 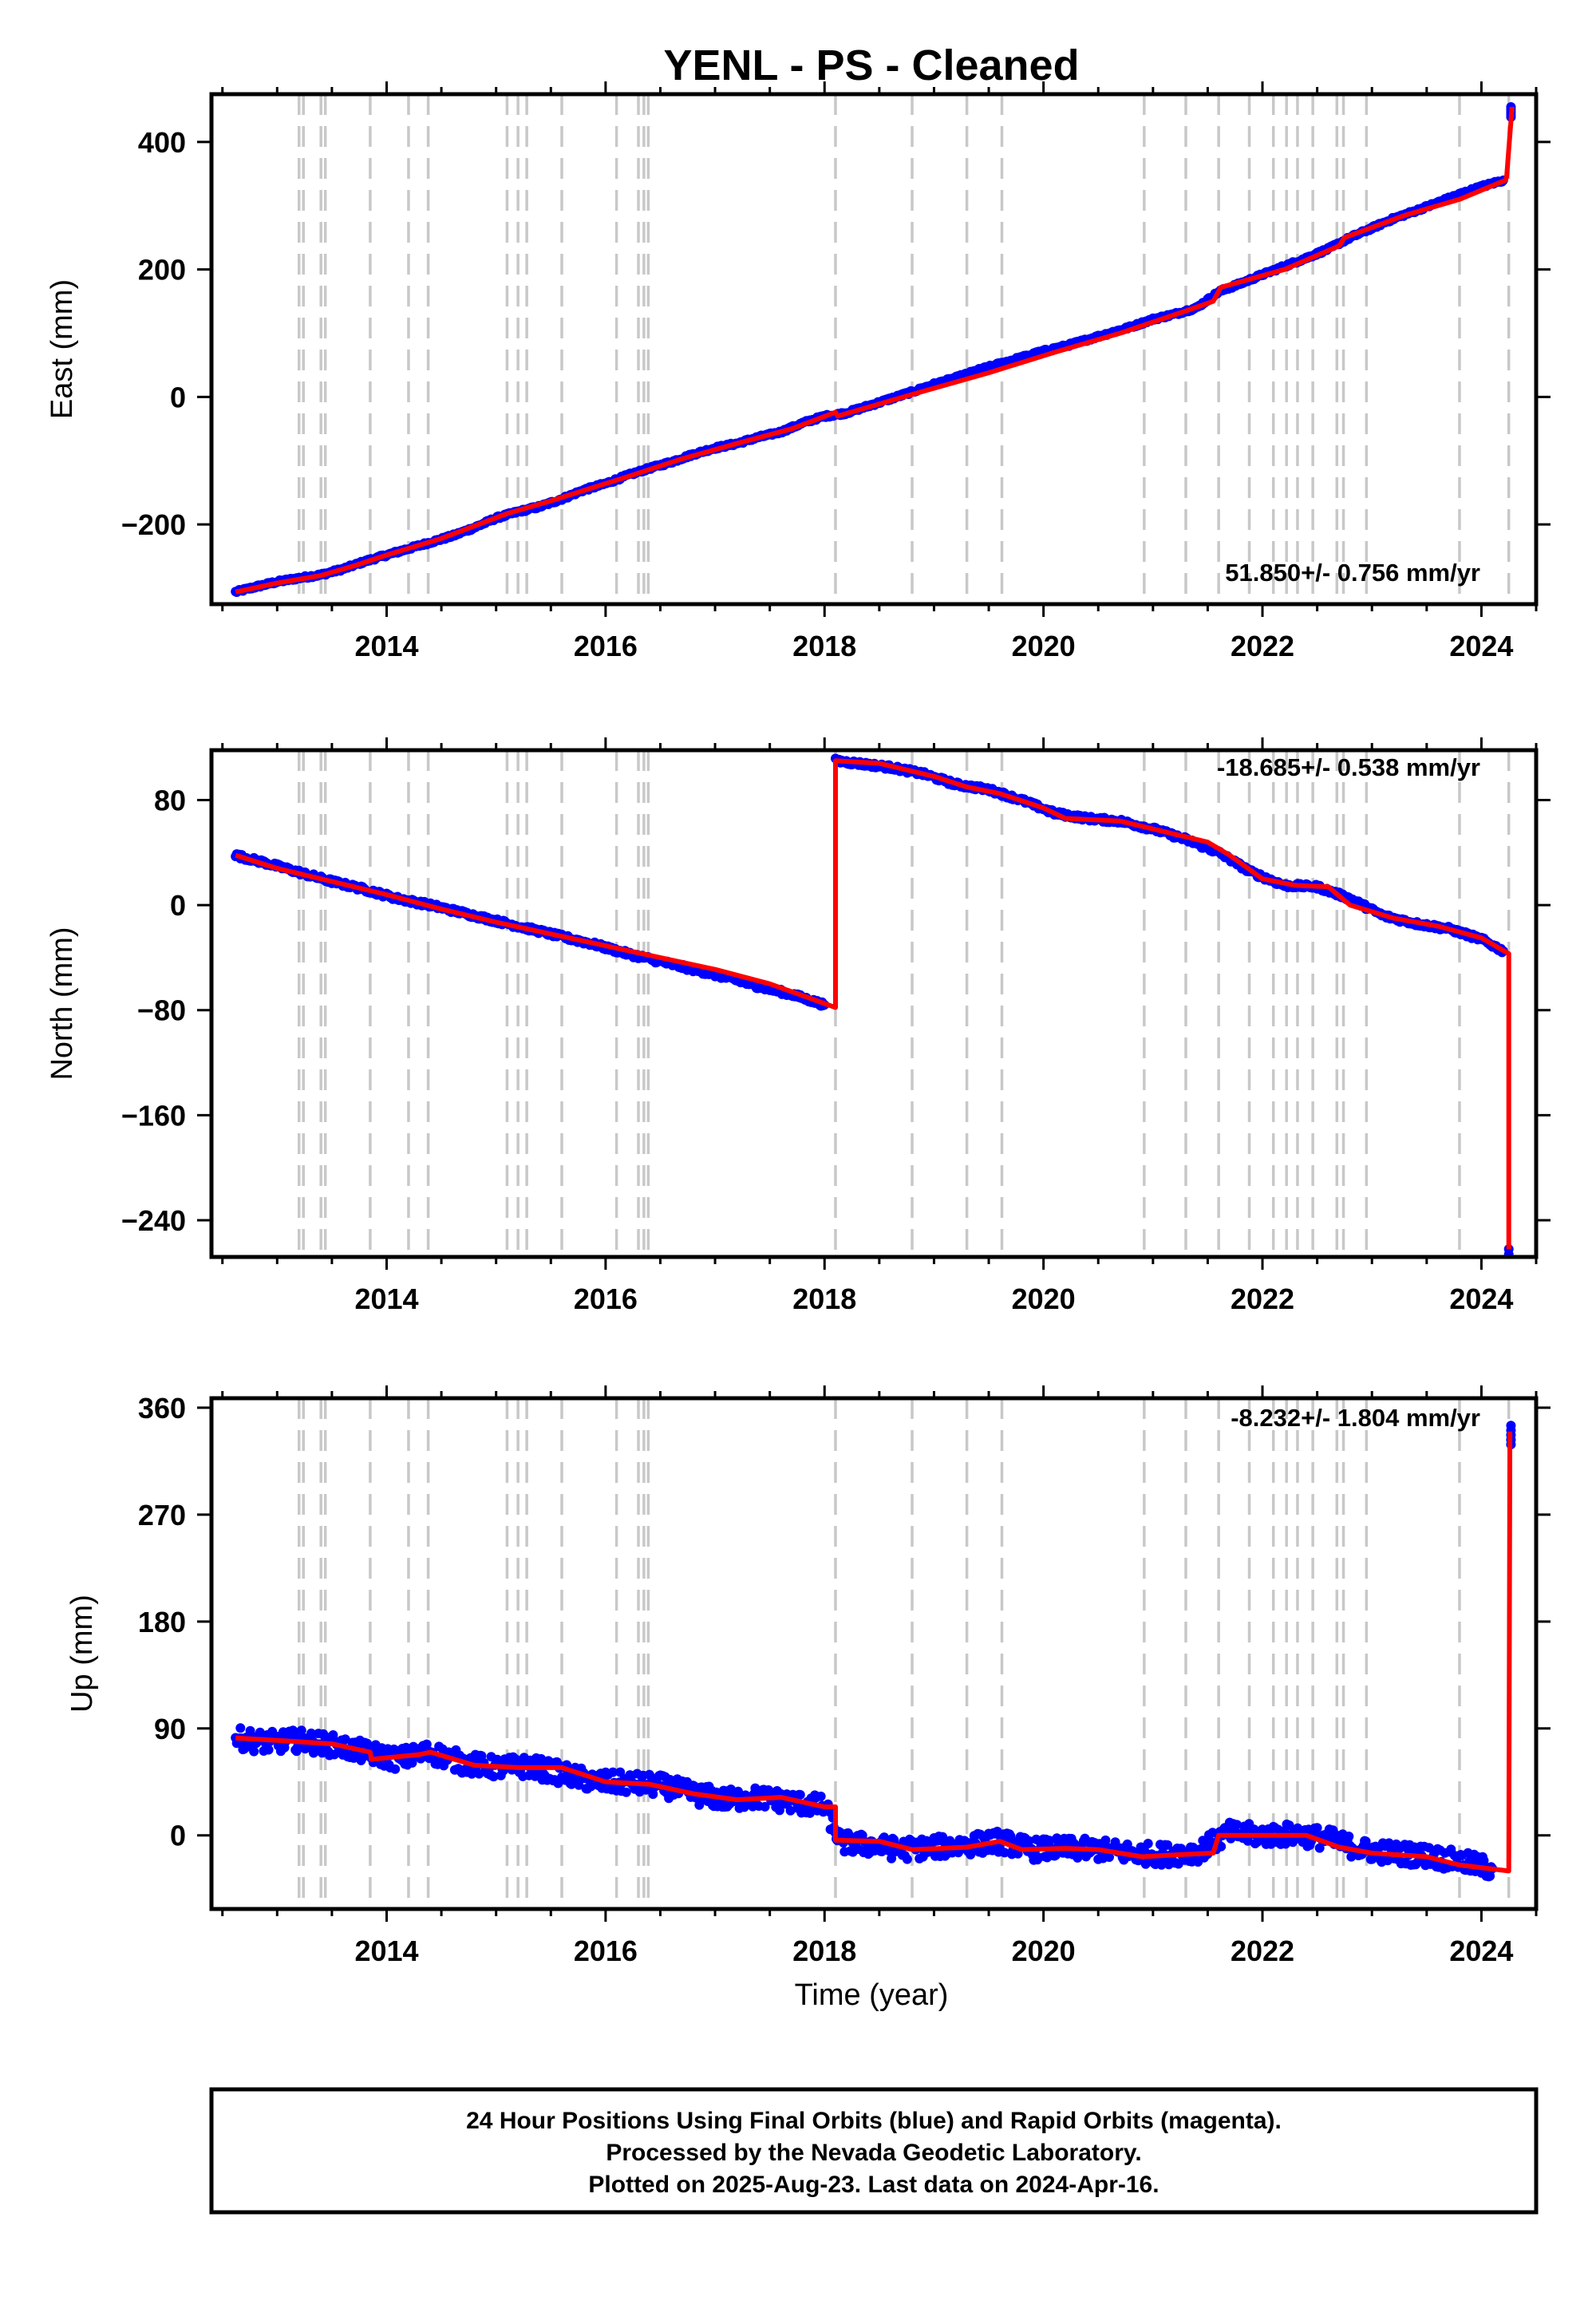 What do you see at coordinates (62, 1003) in the screenshot?
I see `y-axis-label: North (mm)` at bounding box center [62, 1003].